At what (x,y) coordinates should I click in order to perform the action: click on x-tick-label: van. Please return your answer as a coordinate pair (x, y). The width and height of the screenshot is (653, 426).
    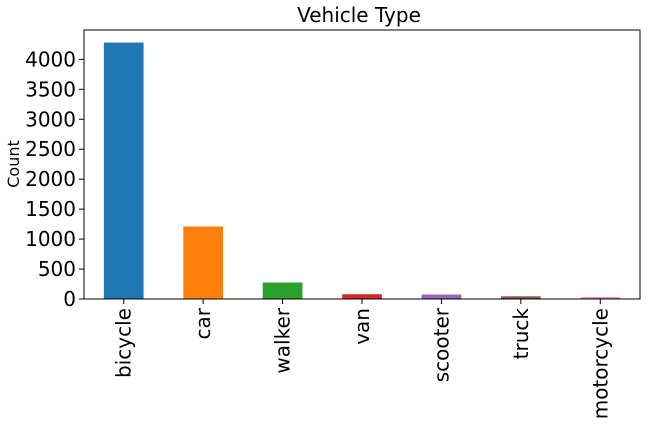
    Looking at the image, I should click on (362, 326).